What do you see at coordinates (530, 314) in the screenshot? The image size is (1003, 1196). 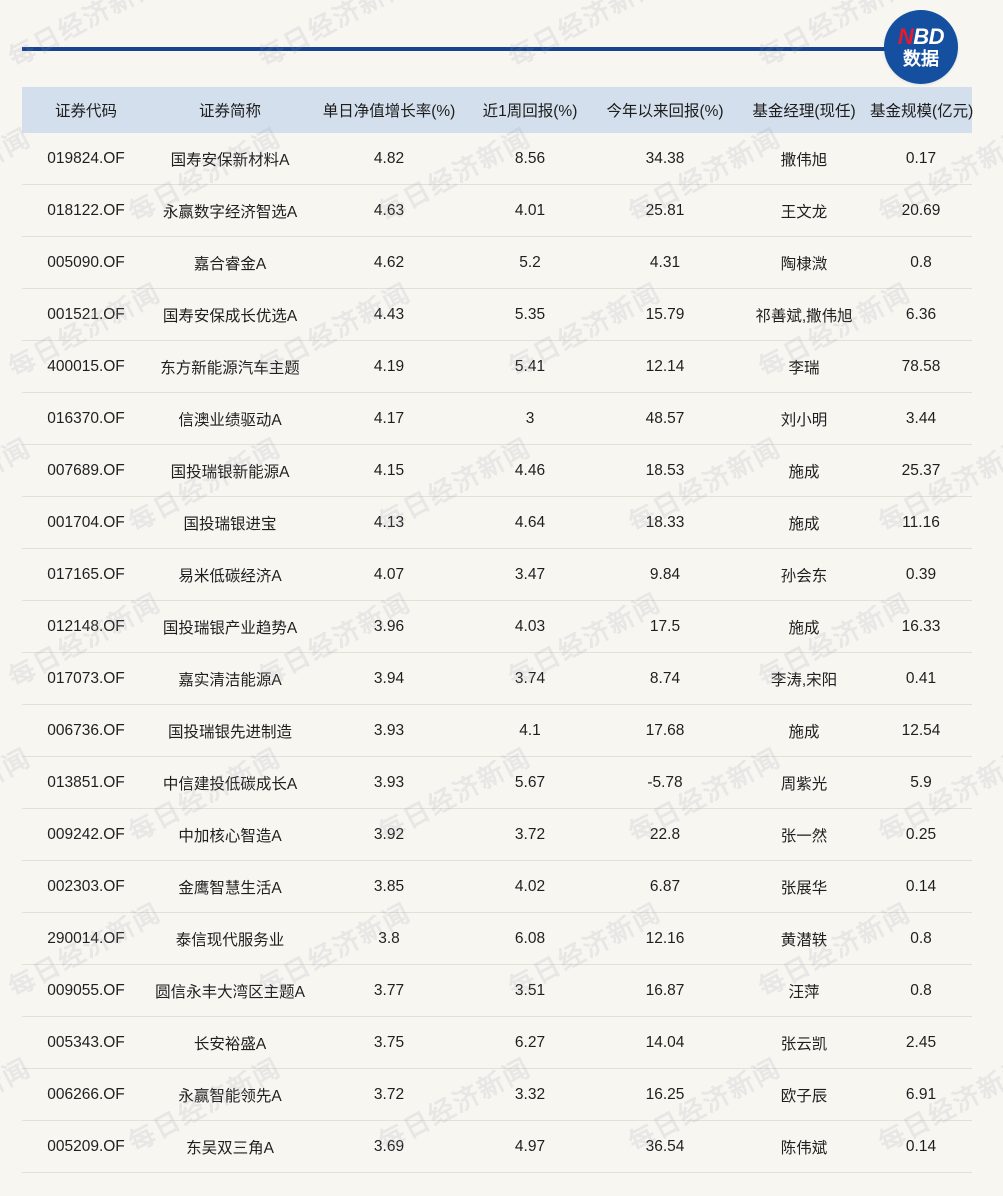 I see `cell-week-return: 5.35` at bounding box center [530, 314].